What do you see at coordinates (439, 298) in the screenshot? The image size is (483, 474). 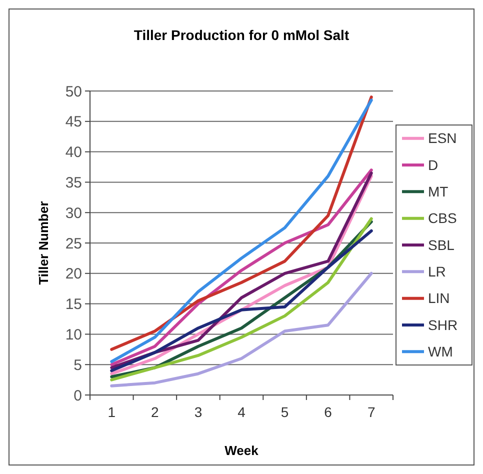 I see `legend-label: LIN` at bounding box center [439, 298].